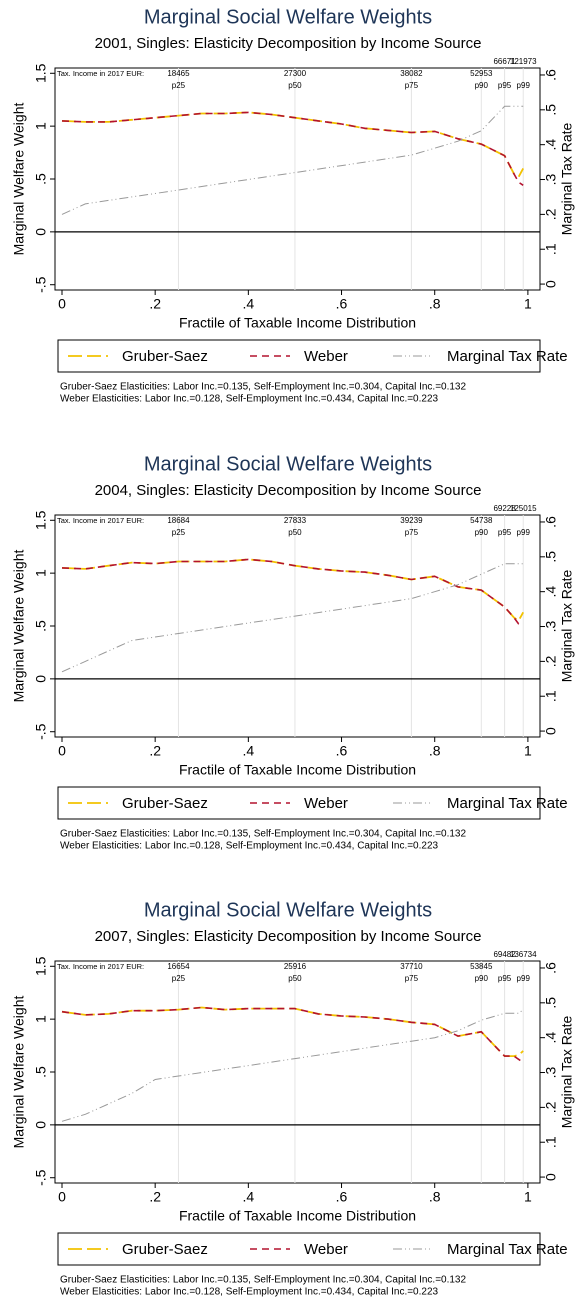 Image resolution: width=576 pixels, height=1302 pixels. Describe the element at coordinates (523, 61) in the screenshot. I see `income-label: 121973` at that location.